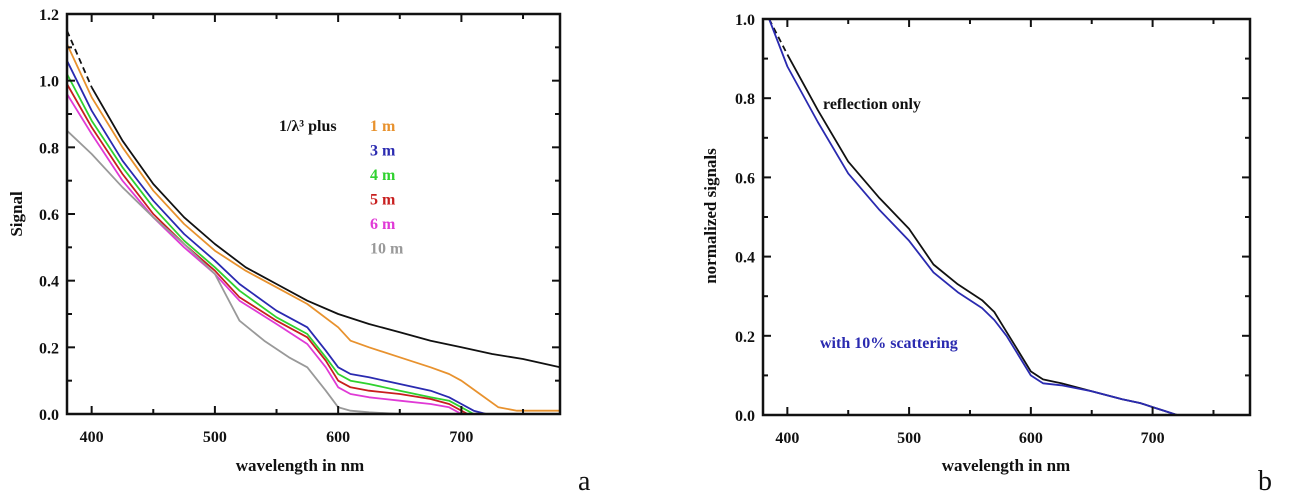 Image resolution: width=1295 pixels, height=495 pixels. Describe the element at coordinates (778, 37) in the screenshot. I see `series-reflection-only-dashed-segment` at that location.